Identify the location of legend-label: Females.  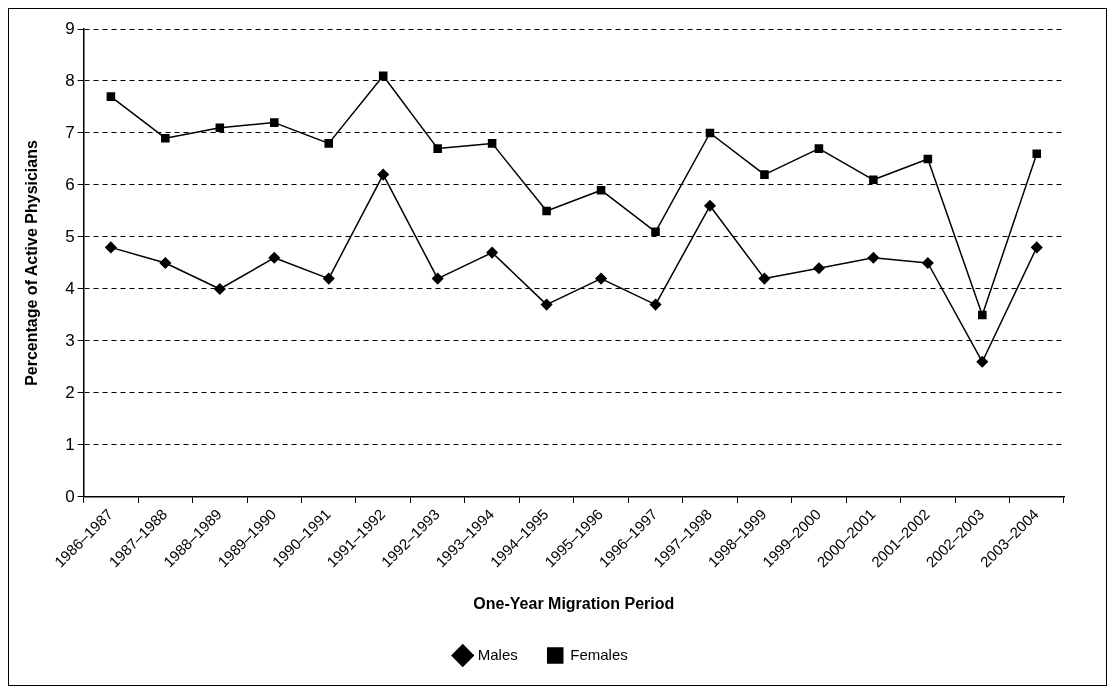
(599, 654).